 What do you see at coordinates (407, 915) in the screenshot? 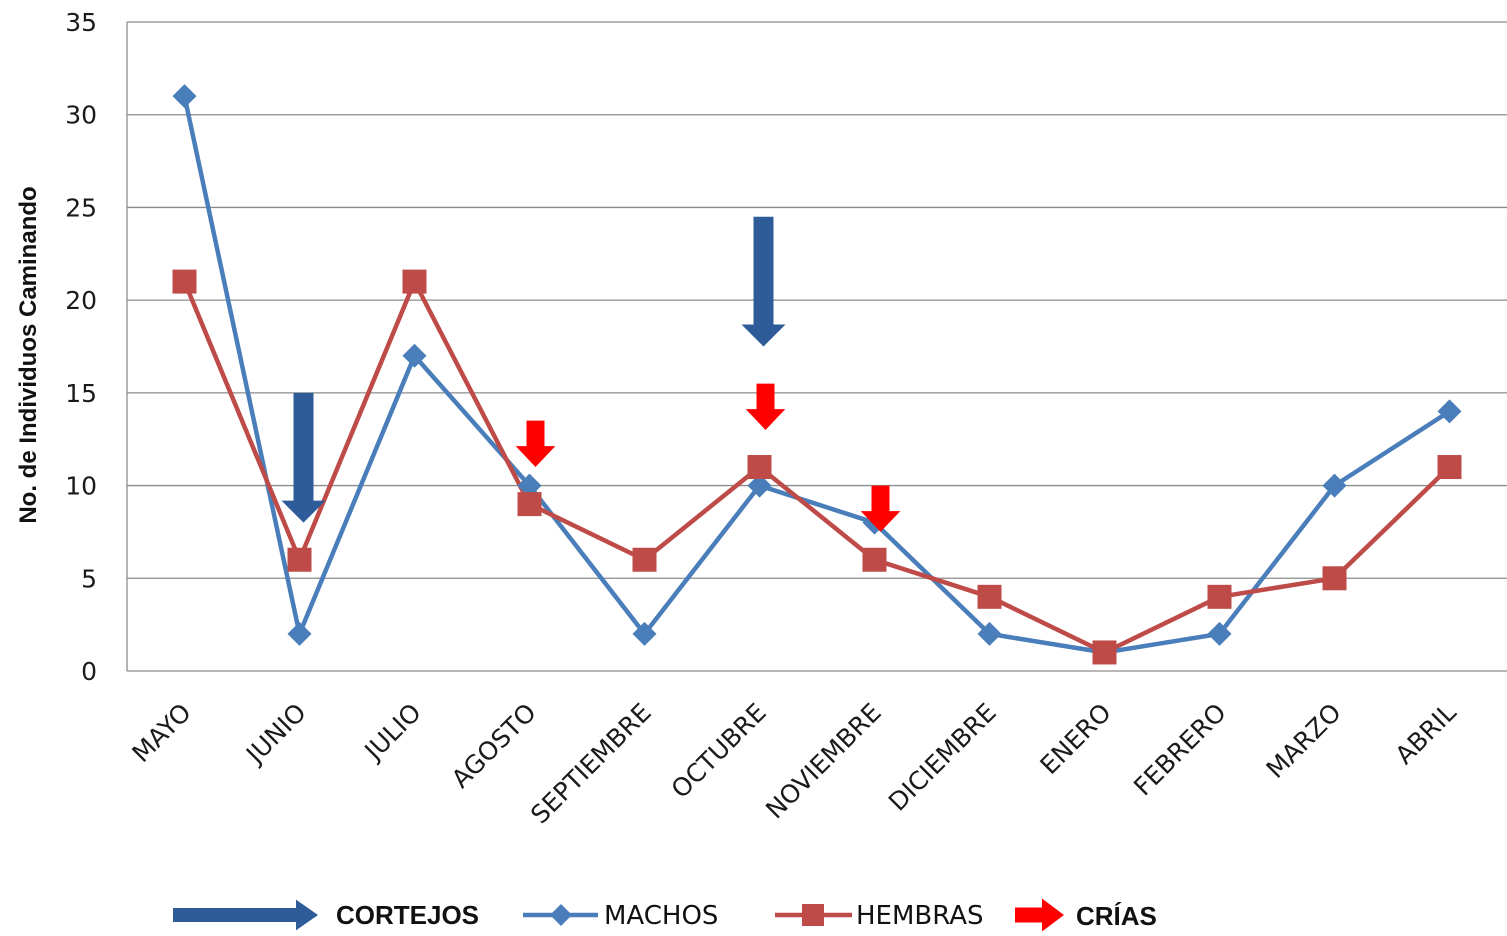
I see `legend-label-cortejos: CORTEJOS` at bounding box center [407, 915].